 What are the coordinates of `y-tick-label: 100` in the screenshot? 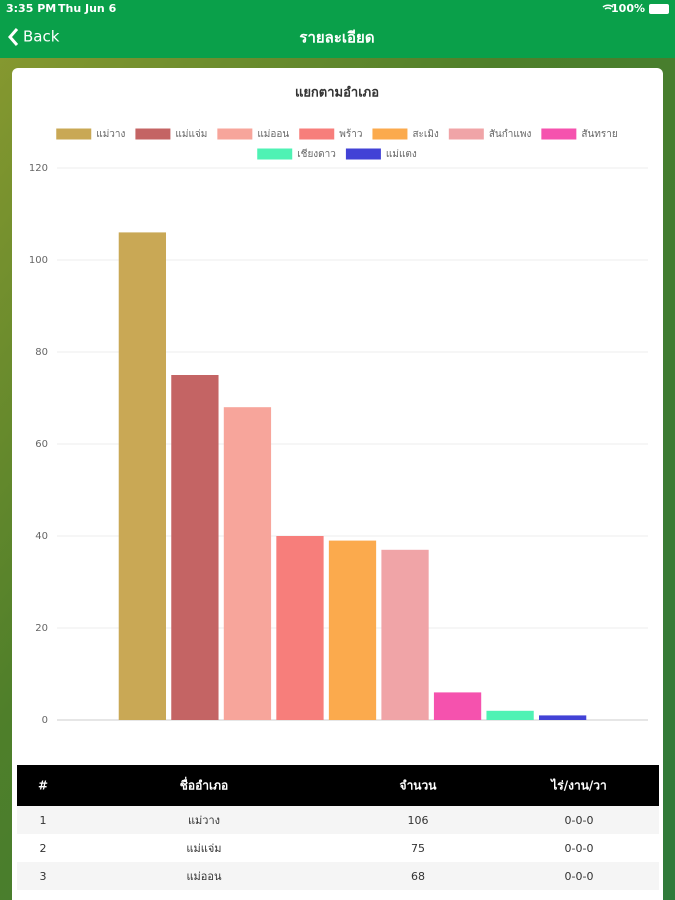 It's located at (38, 260).